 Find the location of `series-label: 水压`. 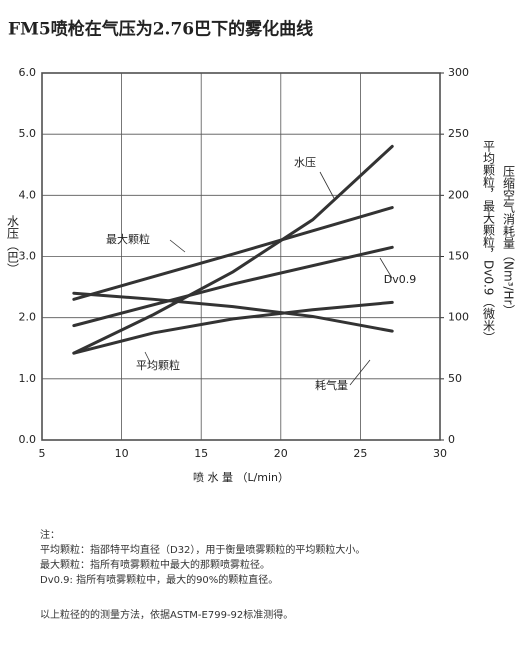

series-label: 水压 is located at coordinates (305, 162).